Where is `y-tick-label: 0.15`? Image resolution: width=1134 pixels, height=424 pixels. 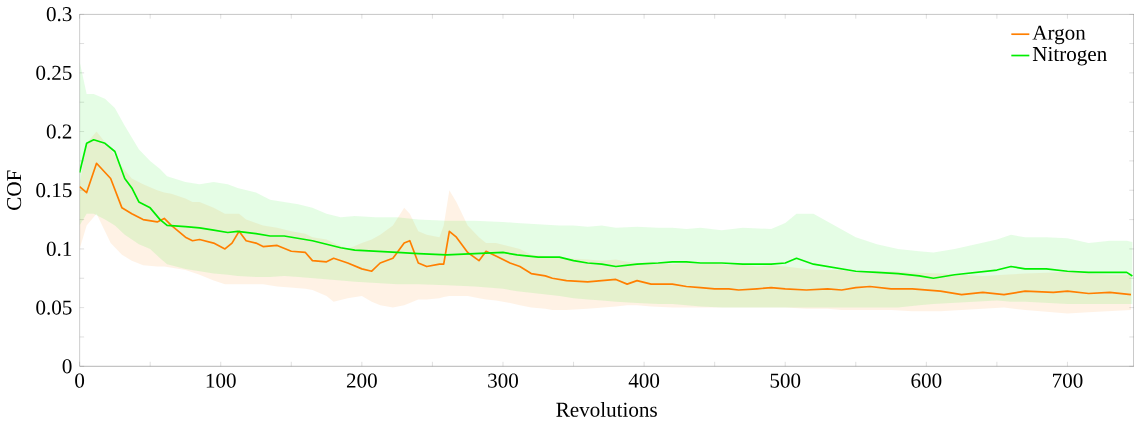 y-tick-label: 0.15 is located at coordinates (54, 190).